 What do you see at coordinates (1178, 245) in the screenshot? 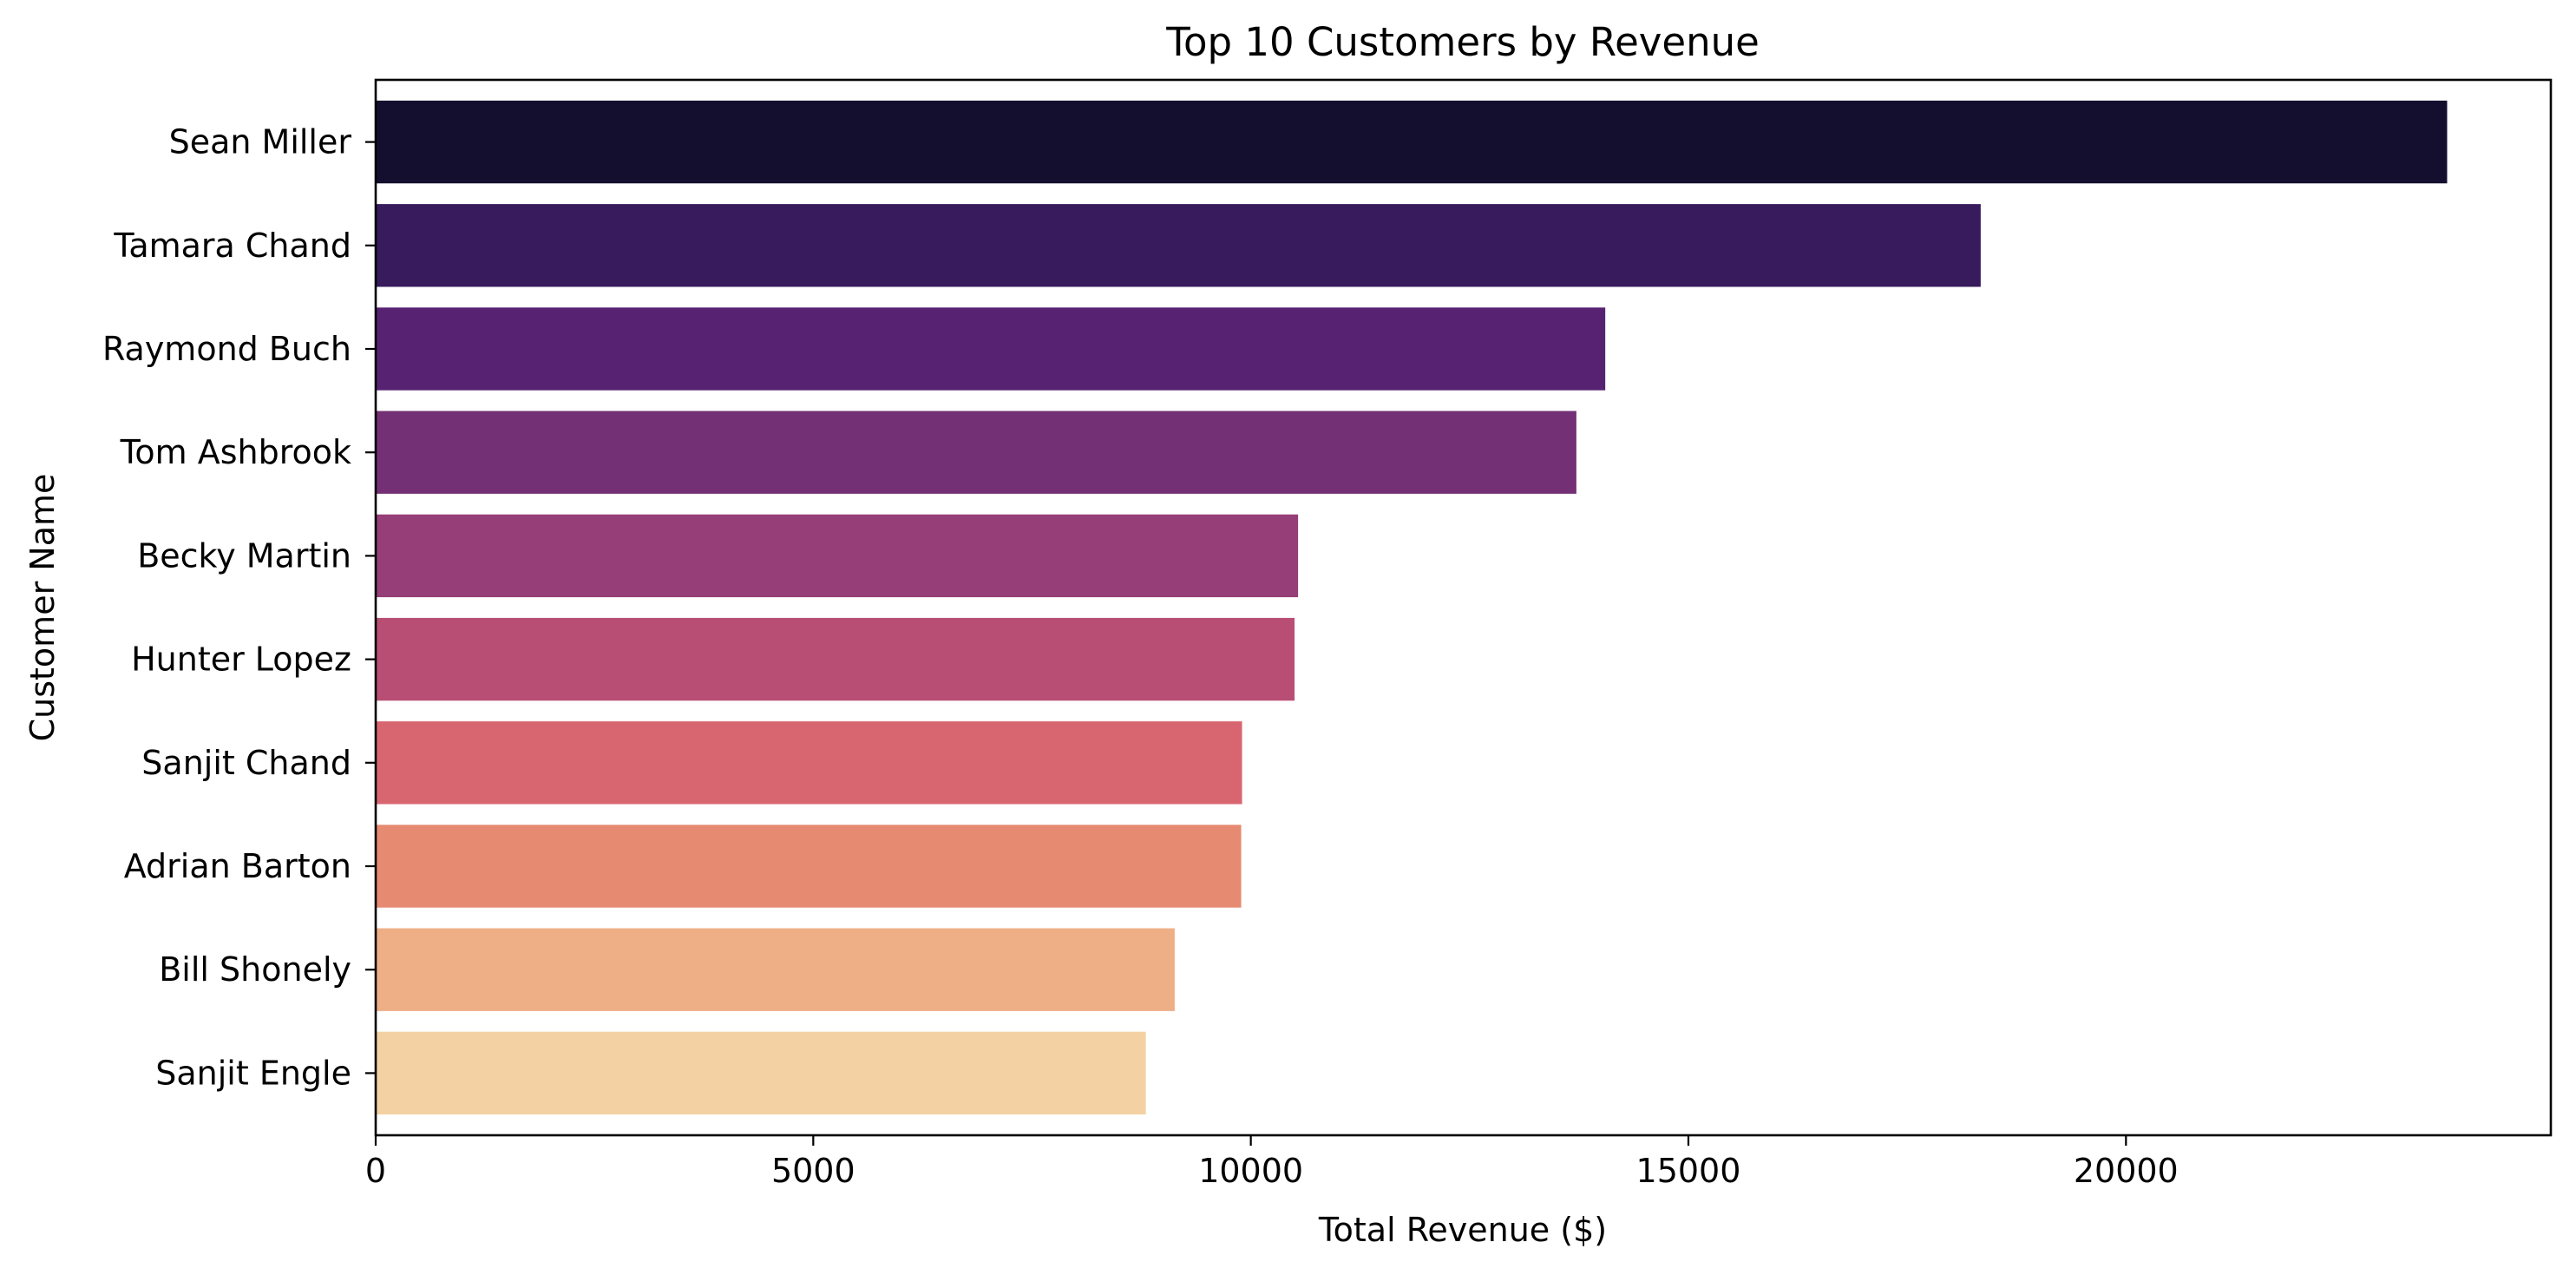
I see `bar-tamara-chand` at bounding box center [1178, 245].